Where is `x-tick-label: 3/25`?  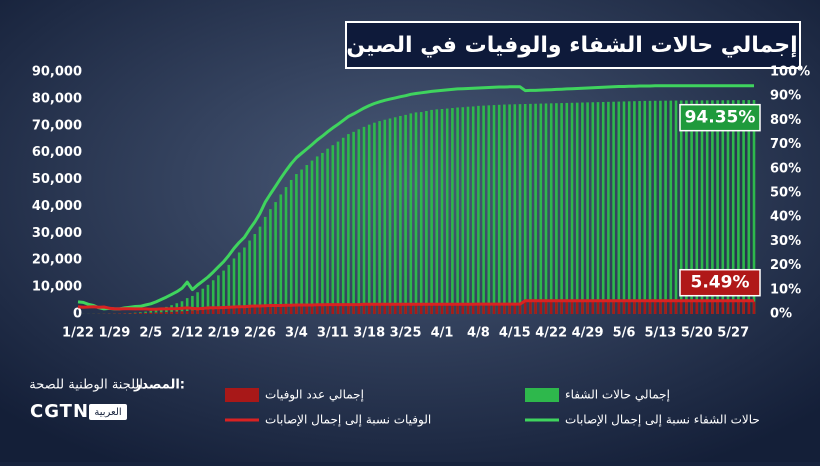 x-tick-label: 3/25 is located at coordinates (406, 333).